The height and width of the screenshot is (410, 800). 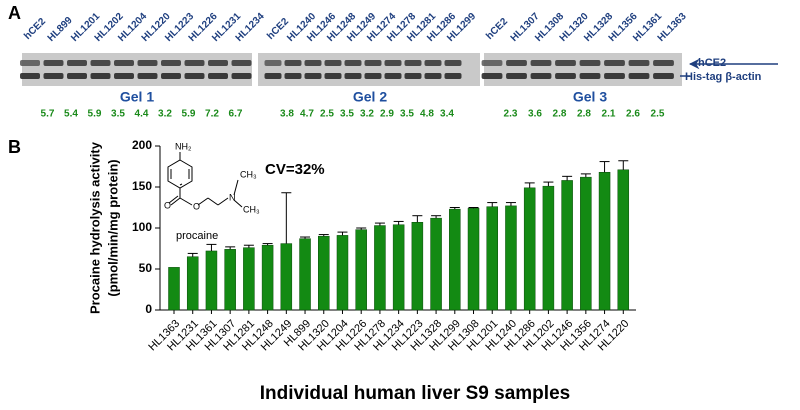 I want to click on annotation: CV=32%, so click(x=295, y=169).